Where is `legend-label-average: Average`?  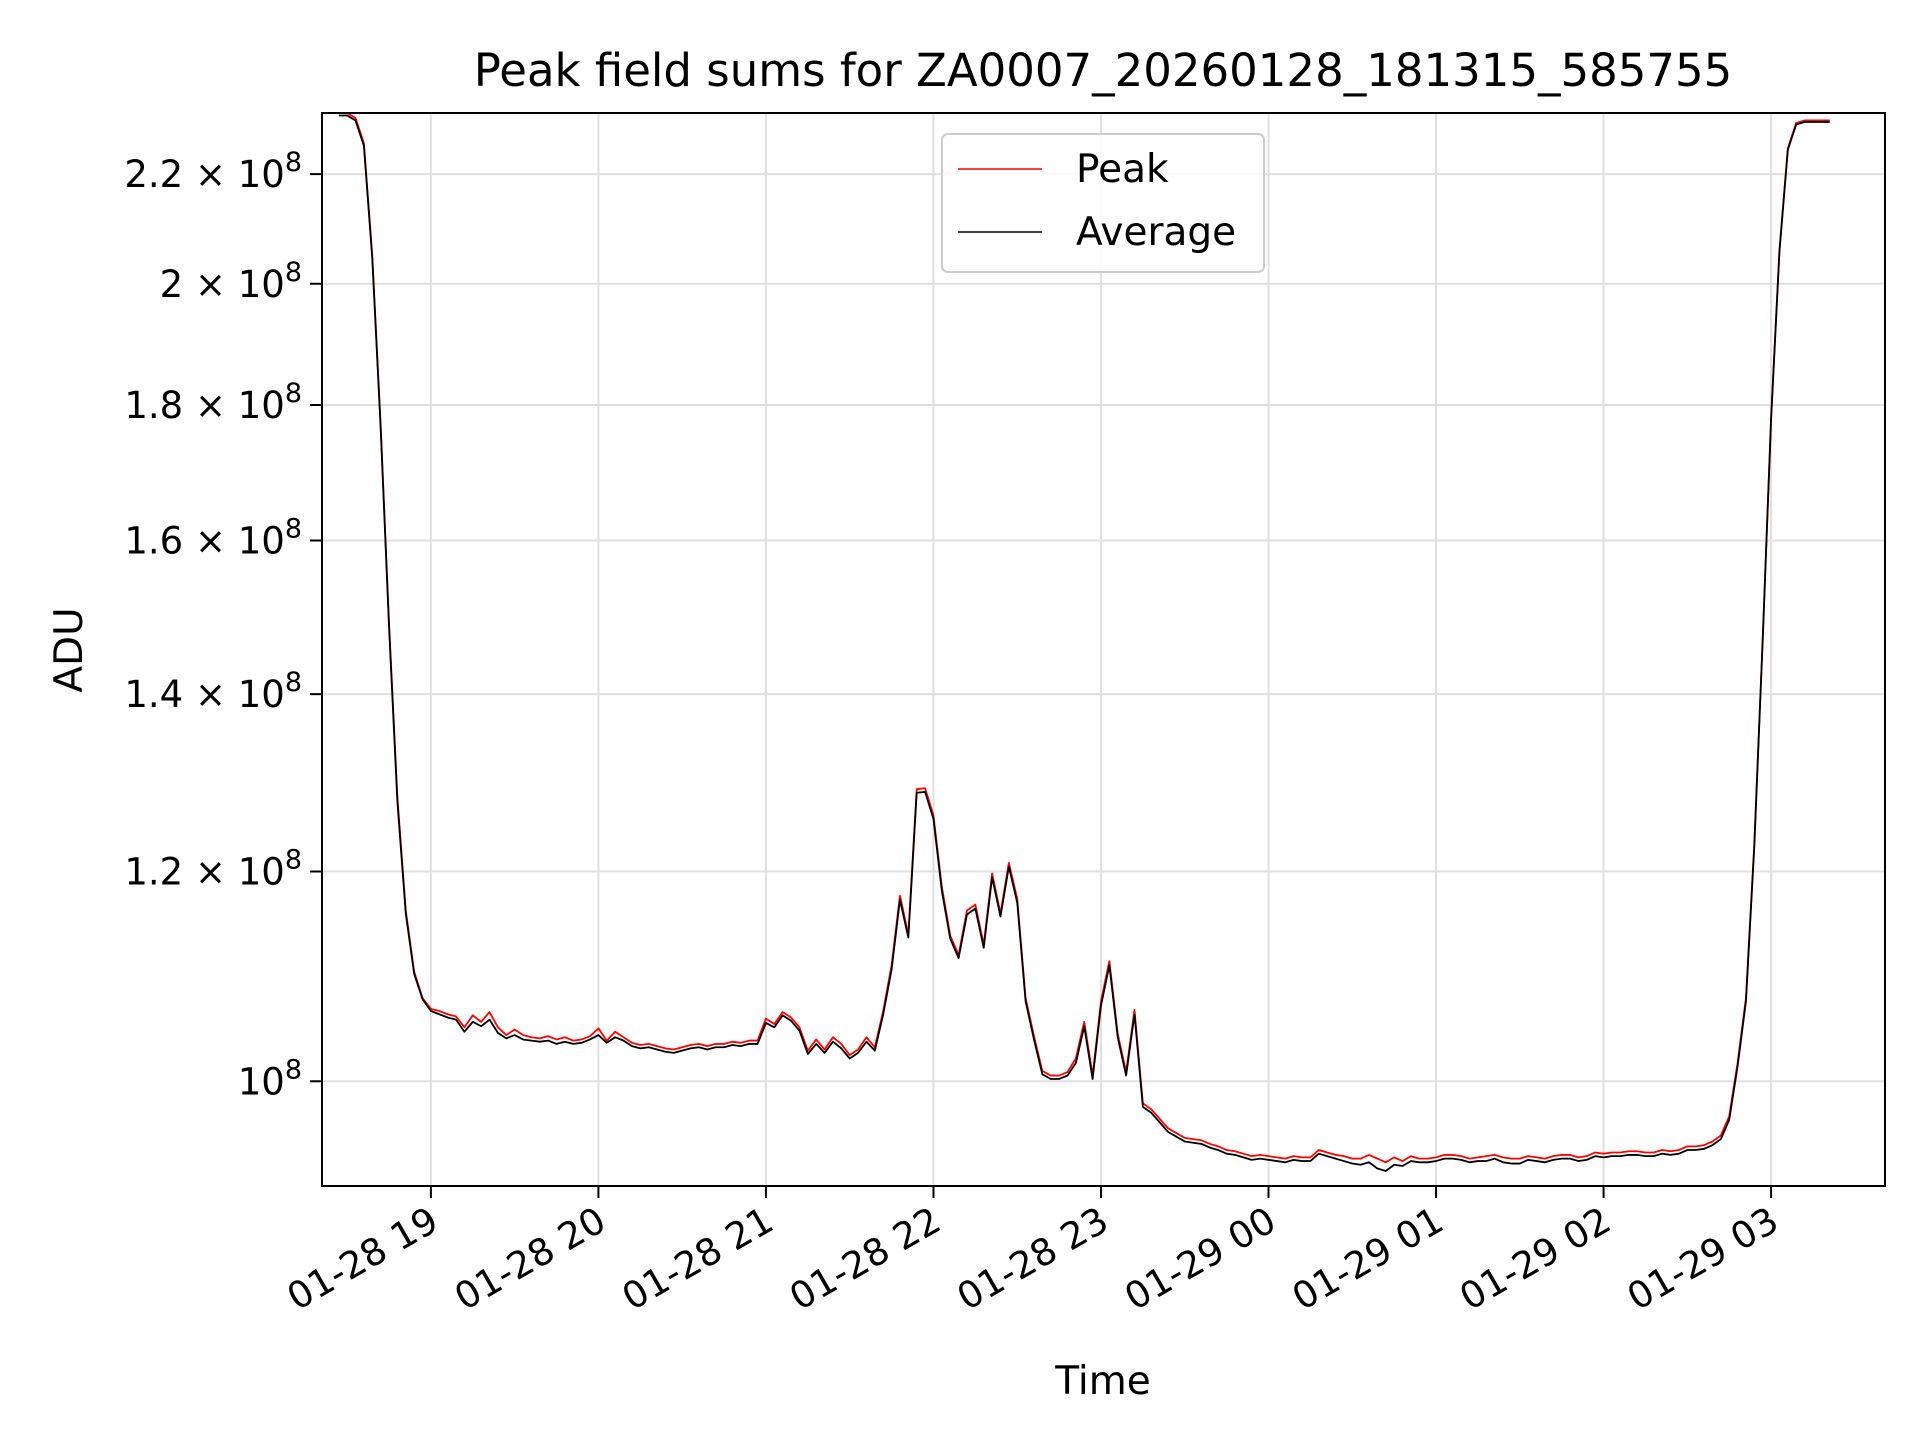
legend-label-average: Average is located at coordinates (1156, 232).